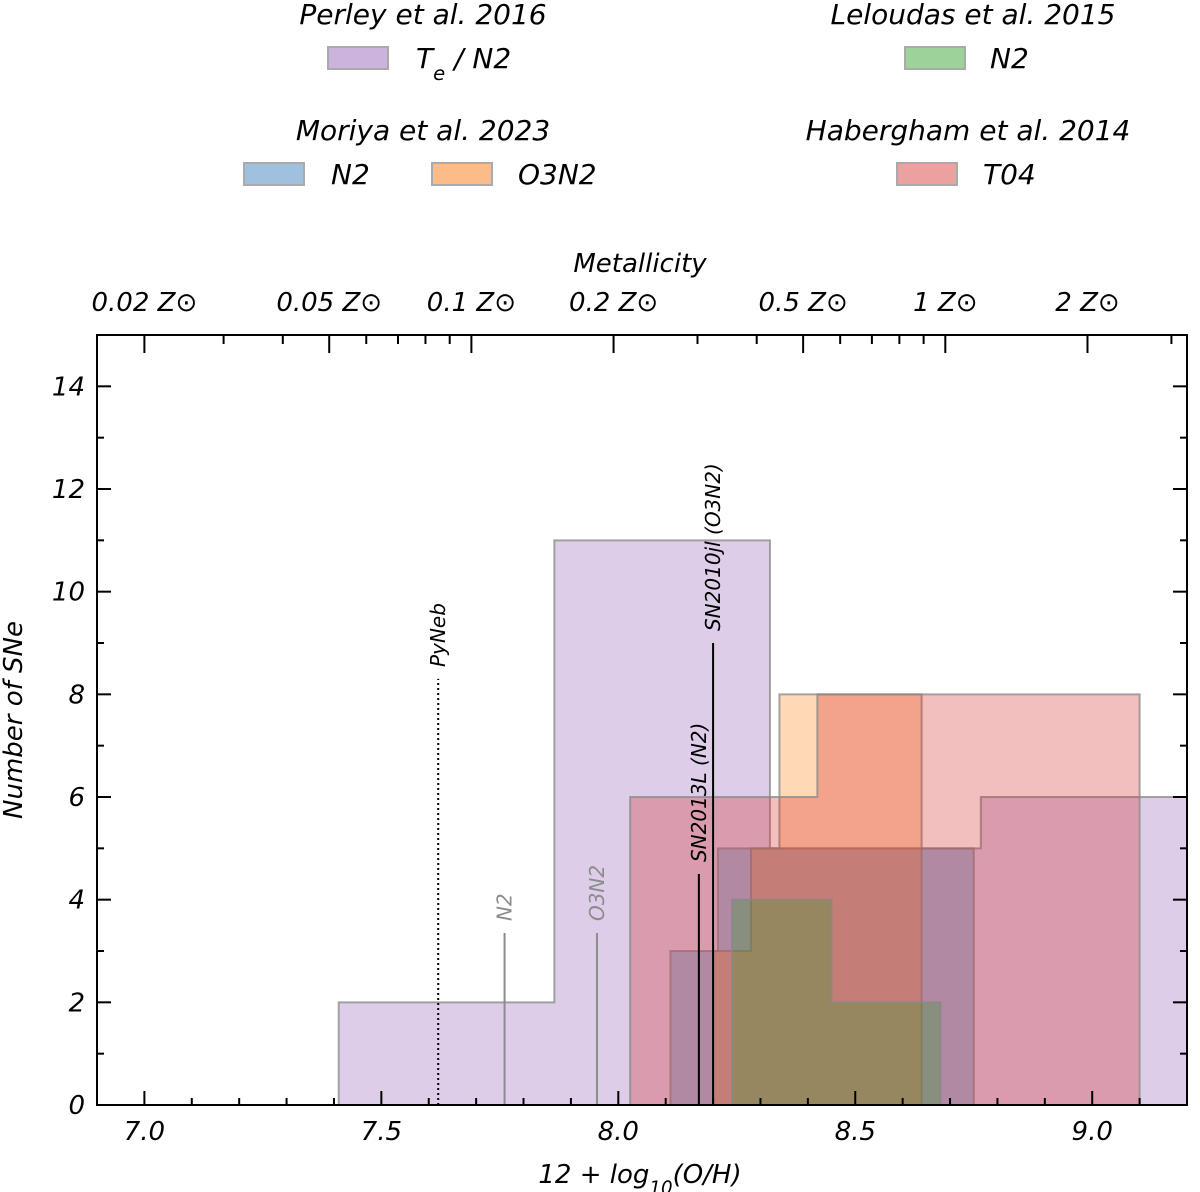 The width and height of the screenshot is (1200, 1192). Describe the element at coordinates (76, 1003) in the screenshot. I see `y-tick-label: 2` at that location.